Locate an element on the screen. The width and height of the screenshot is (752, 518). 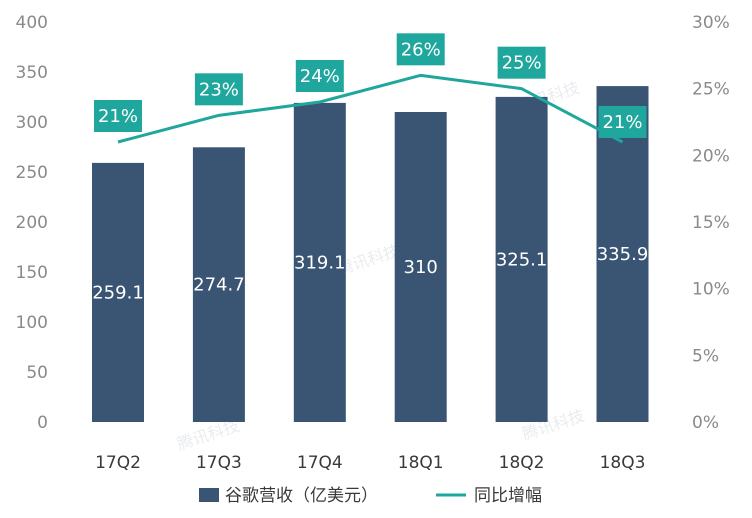
growth-labels: 21% 23% 24% 26% 25% 21% is located at coordinates (370, 85).